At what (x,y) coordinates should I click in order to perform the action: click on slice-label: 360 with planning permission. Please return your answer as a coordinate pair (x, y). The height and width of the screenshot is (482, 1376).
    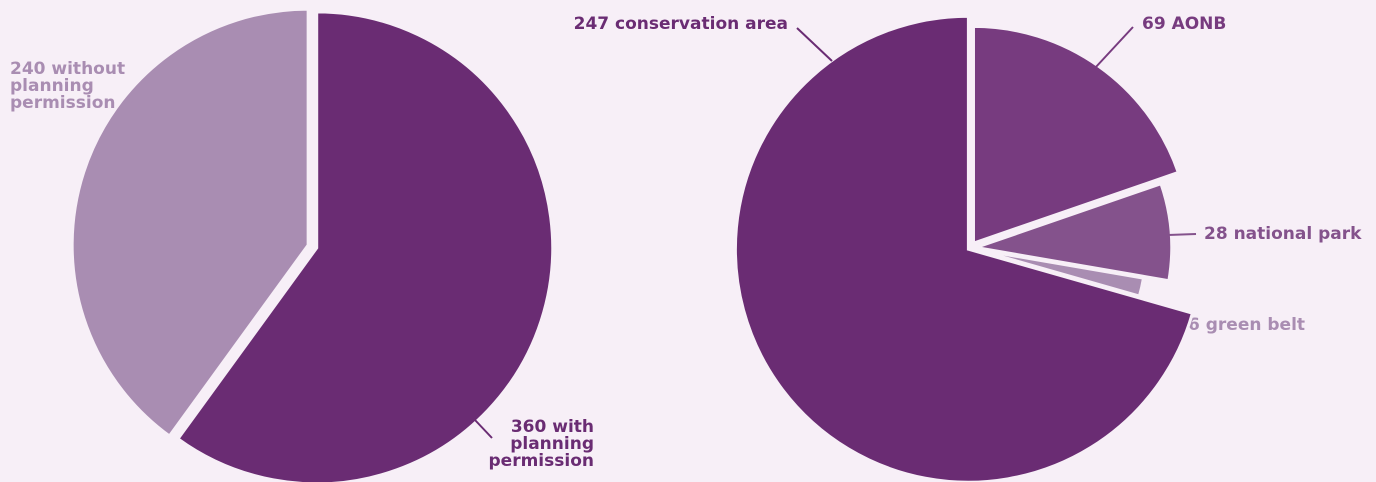
    Looking at the image, I should click on (541, 444).